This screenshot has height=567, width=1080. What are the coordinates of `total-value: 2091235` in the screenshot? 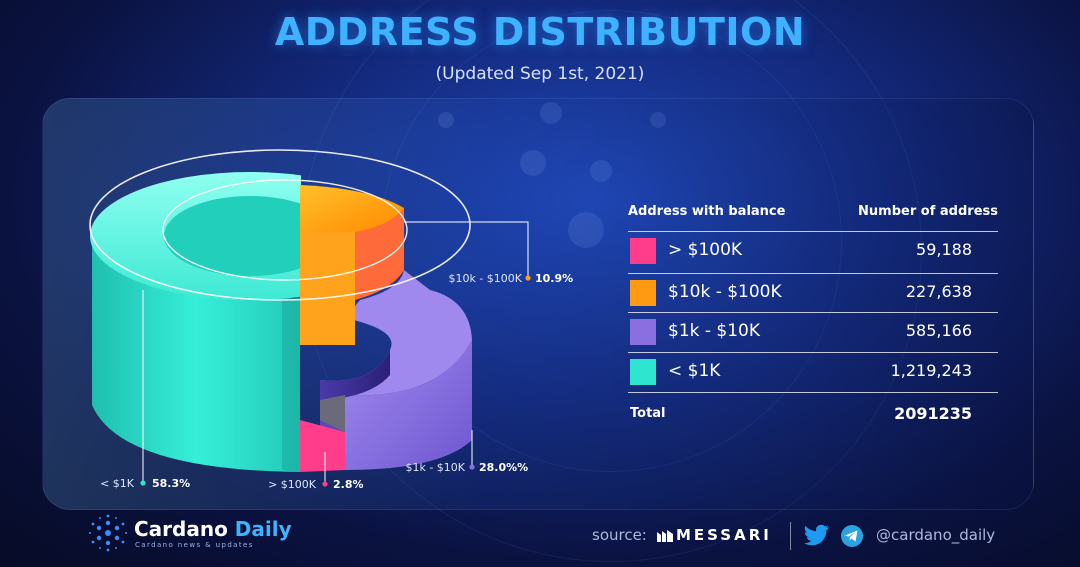 It's located at (933, 413).